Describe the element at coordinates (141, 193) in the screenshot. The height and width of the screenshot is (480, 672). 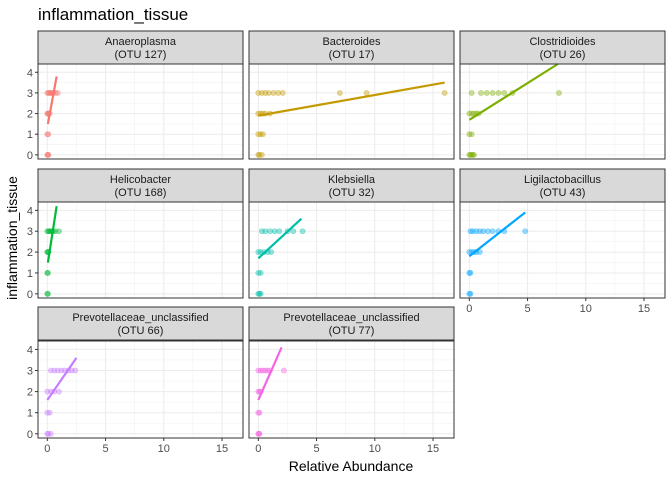
I see `facet-strip-otu: (OTU 168)` at that location.